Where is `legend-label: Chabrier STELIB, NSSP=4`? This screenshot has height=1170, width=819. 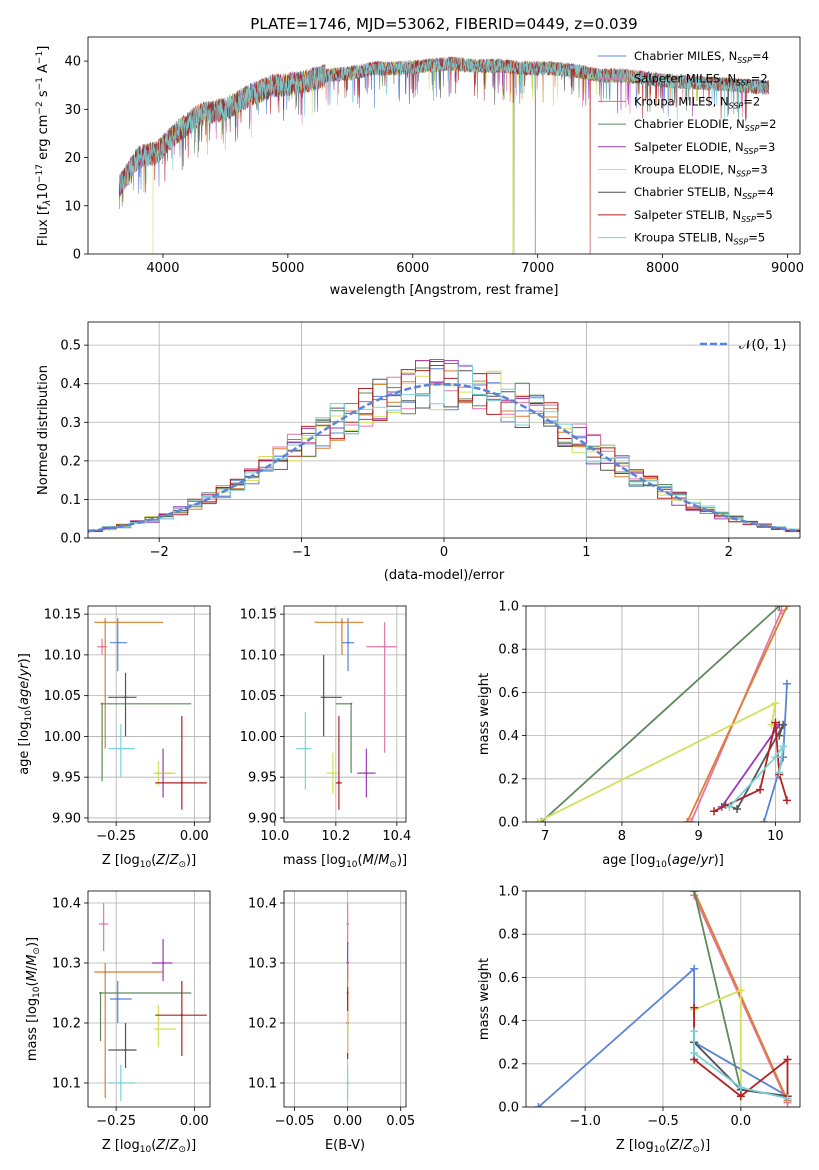
legend-label: Chabrier STELIB, NSSP=4 is located at coordinates (704, 193).